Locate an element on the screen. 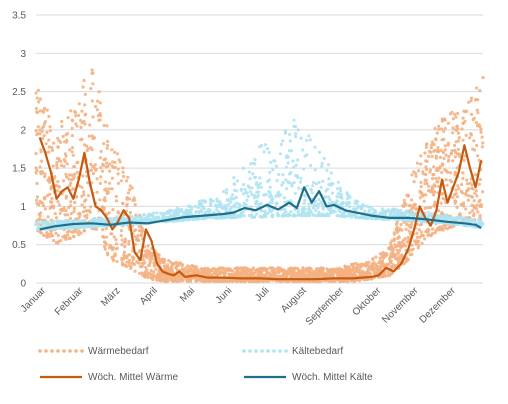 The image size is (508, 404). x-tick-label: Juni is located at coordinates (224, 295).